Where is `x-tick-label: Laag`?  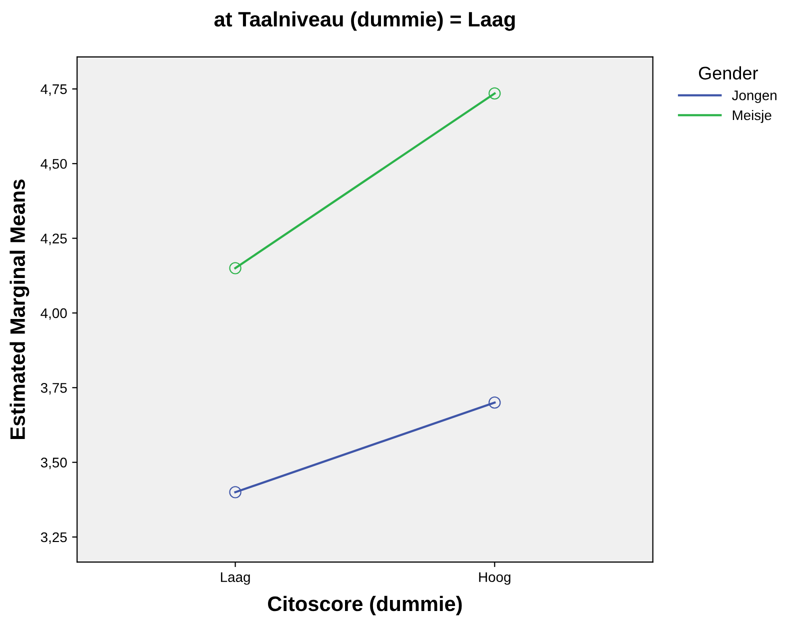
x-tick-label: Laag is located at coordinates (235, 578).